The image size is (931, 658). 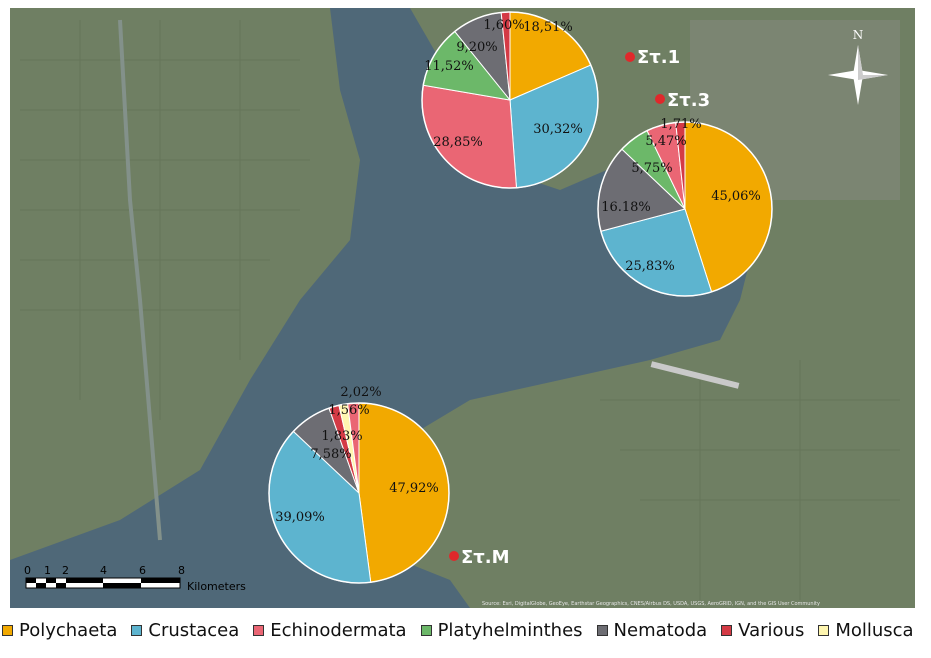 I want to click on legend-item: Polychaeta, so click(x=59, y=630).